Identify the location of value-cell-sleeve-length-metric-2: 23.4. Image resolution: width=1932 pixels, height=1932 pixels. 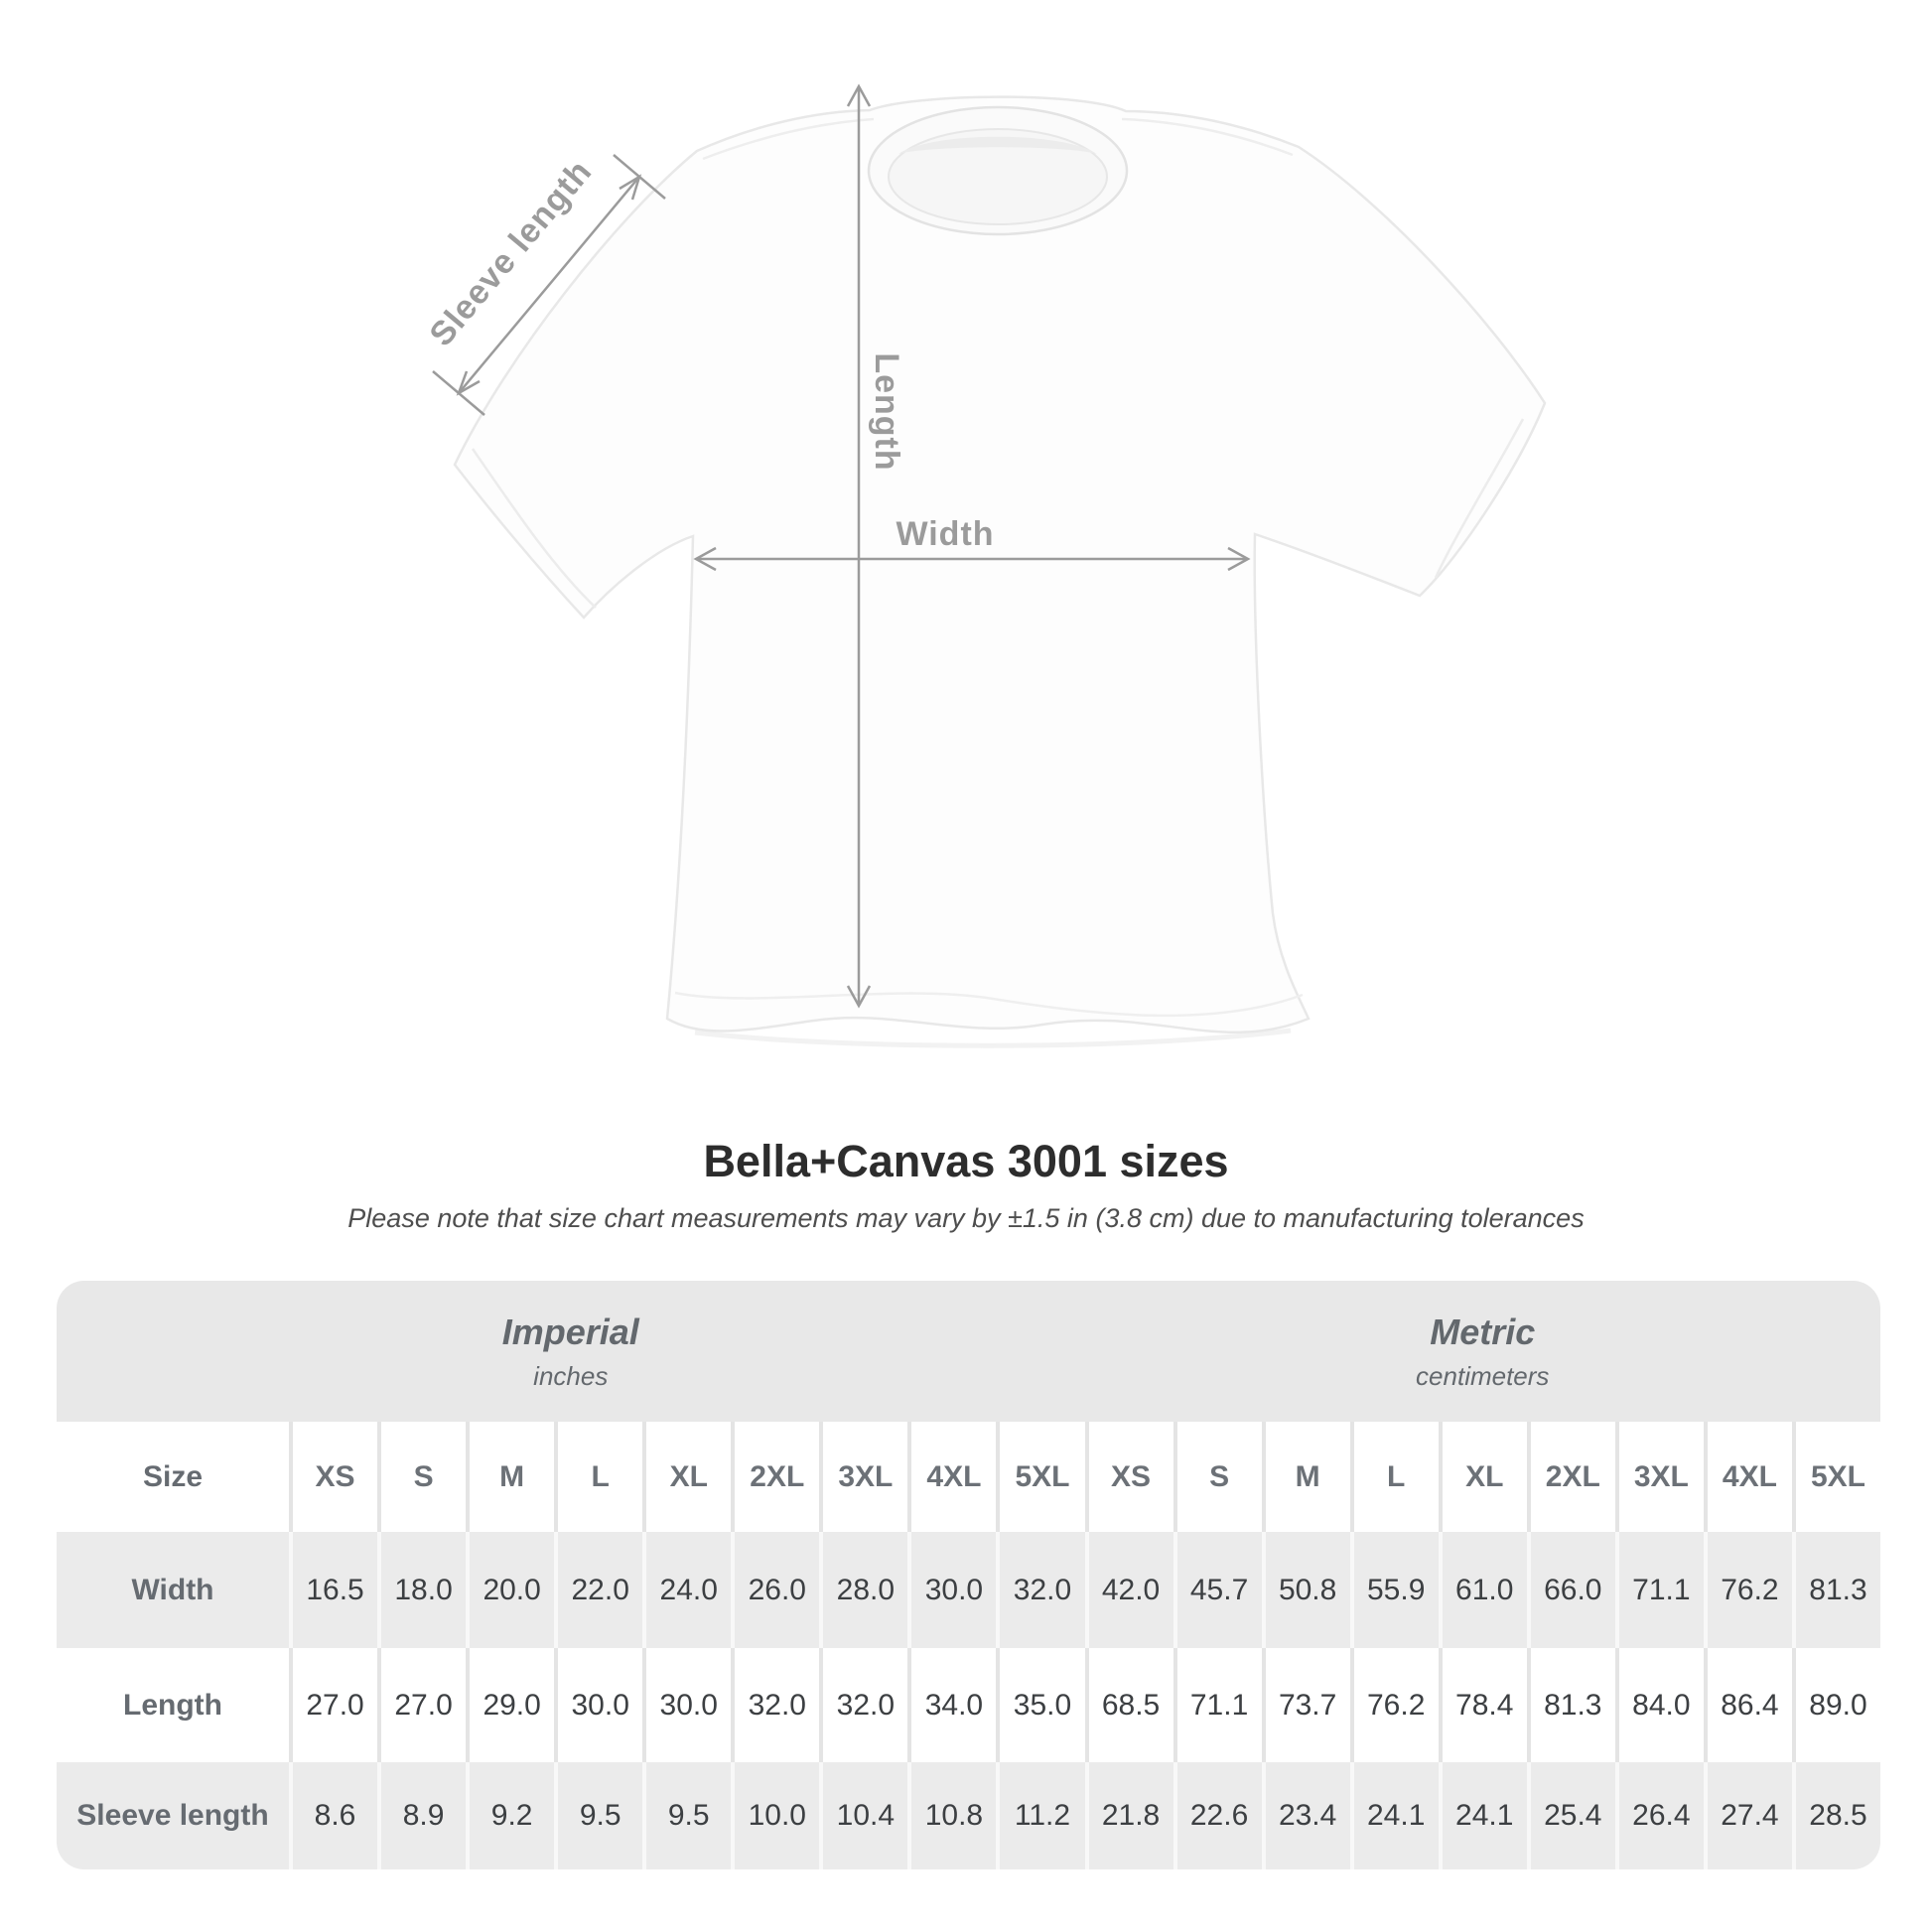
(1305, 1815).